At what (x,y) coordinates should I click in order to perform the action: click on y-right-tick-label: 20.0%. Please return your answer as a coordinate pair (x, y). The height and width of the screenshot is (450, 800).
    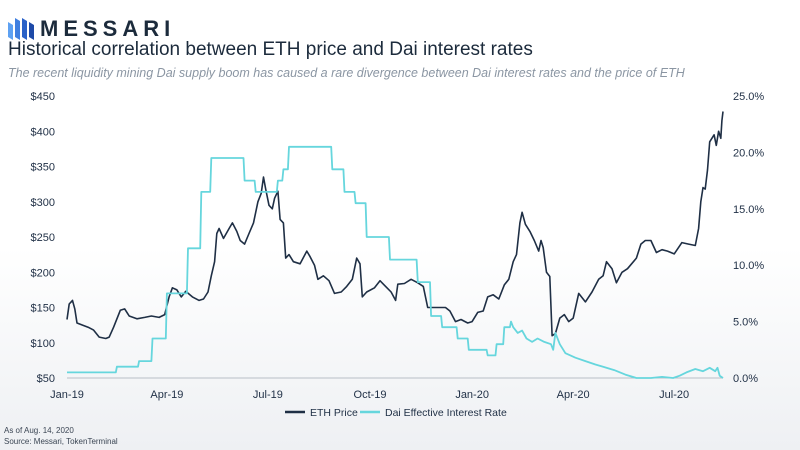
    Looking at the image, I should click on (748, 153).